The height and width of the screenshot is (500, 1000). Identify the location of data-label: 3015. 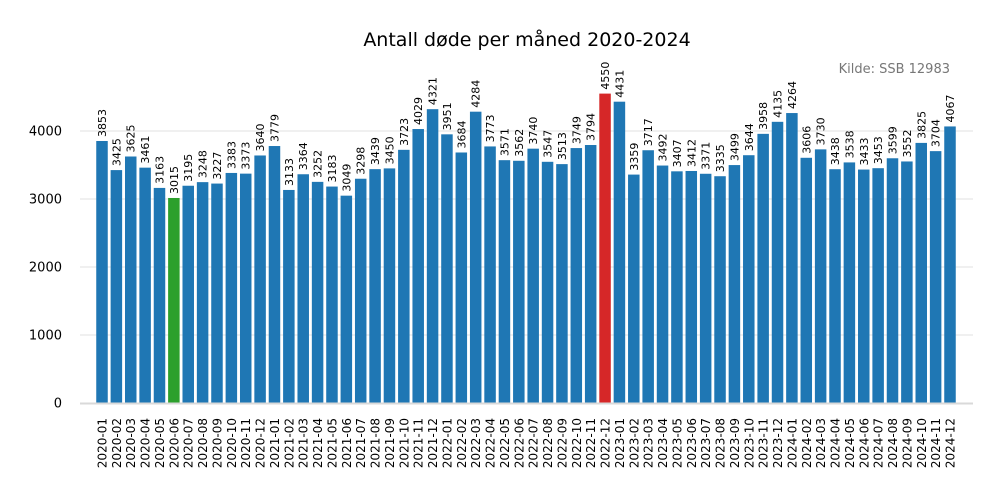
(174, 180).